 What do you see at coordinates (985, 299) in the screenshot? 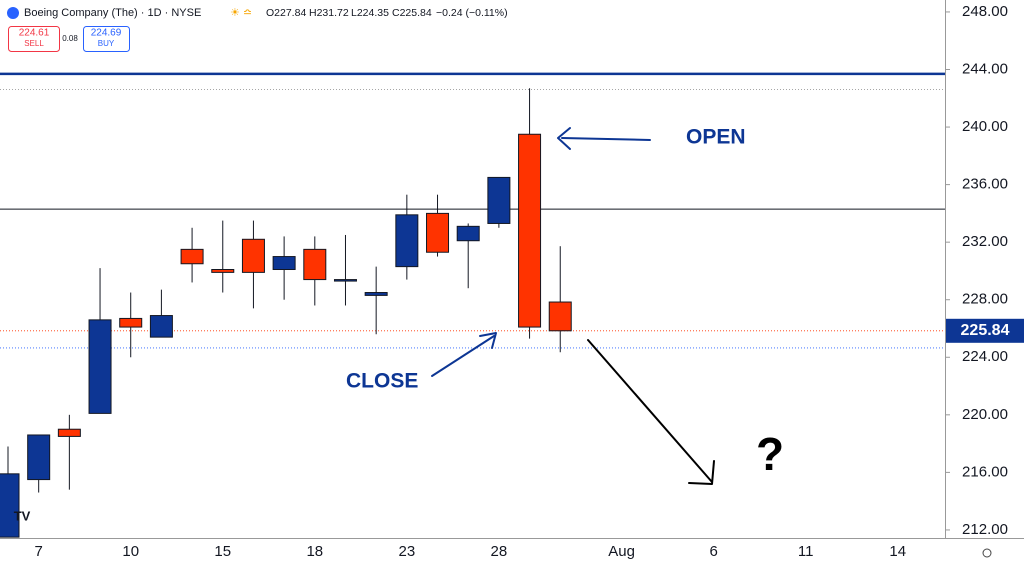
I see `y-tick-label: 228.00` at bounding box center [985, 299].